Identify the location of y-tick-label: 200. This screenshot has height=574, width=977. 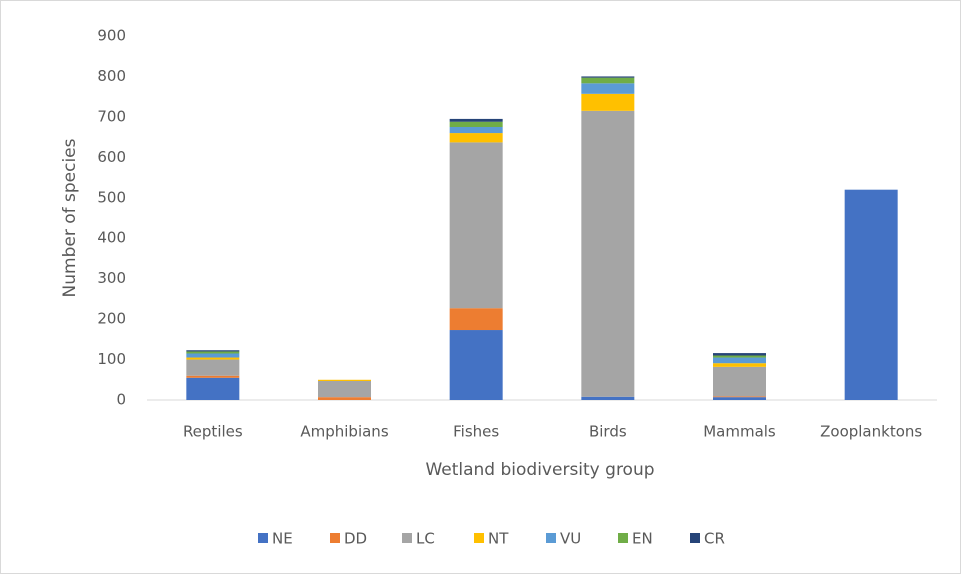
(111, 319).